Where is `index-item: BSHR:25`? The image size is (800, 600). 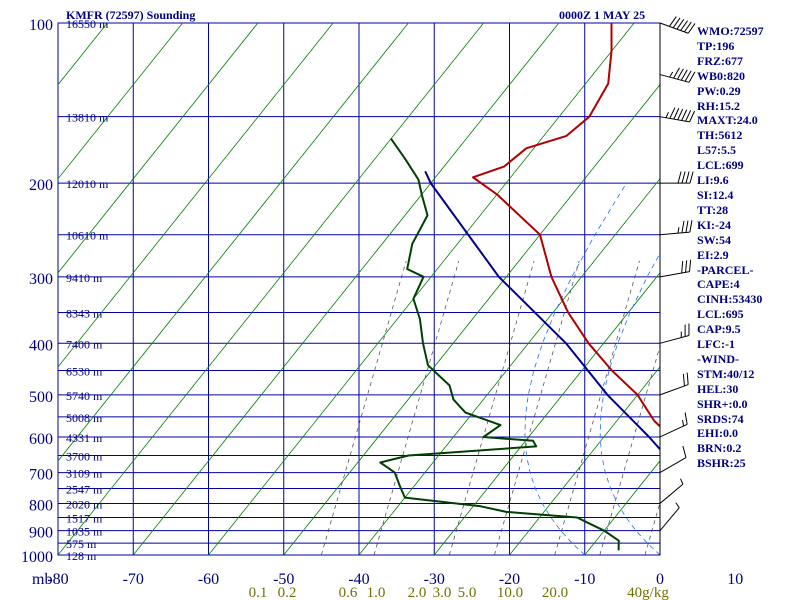 index-item: BSHR:25 is located at coordinates (721, 463).